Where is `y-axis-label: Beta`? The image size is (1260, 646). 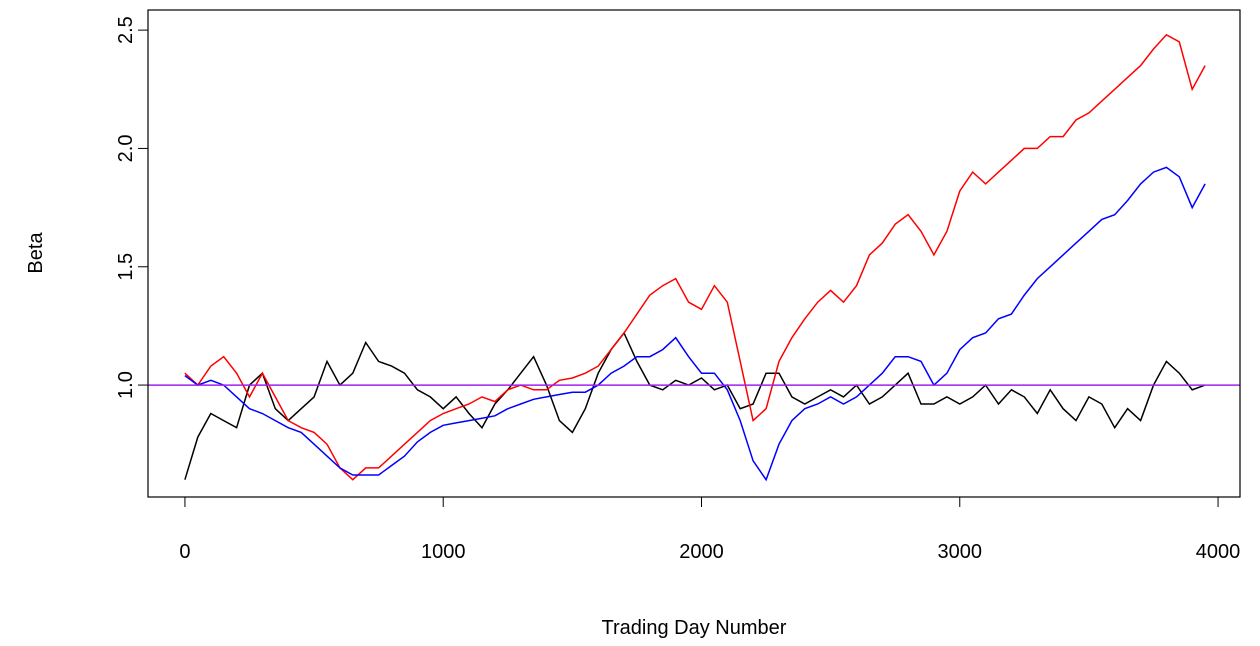 y-axis-label: Beta is located at coordinates (36, 253).